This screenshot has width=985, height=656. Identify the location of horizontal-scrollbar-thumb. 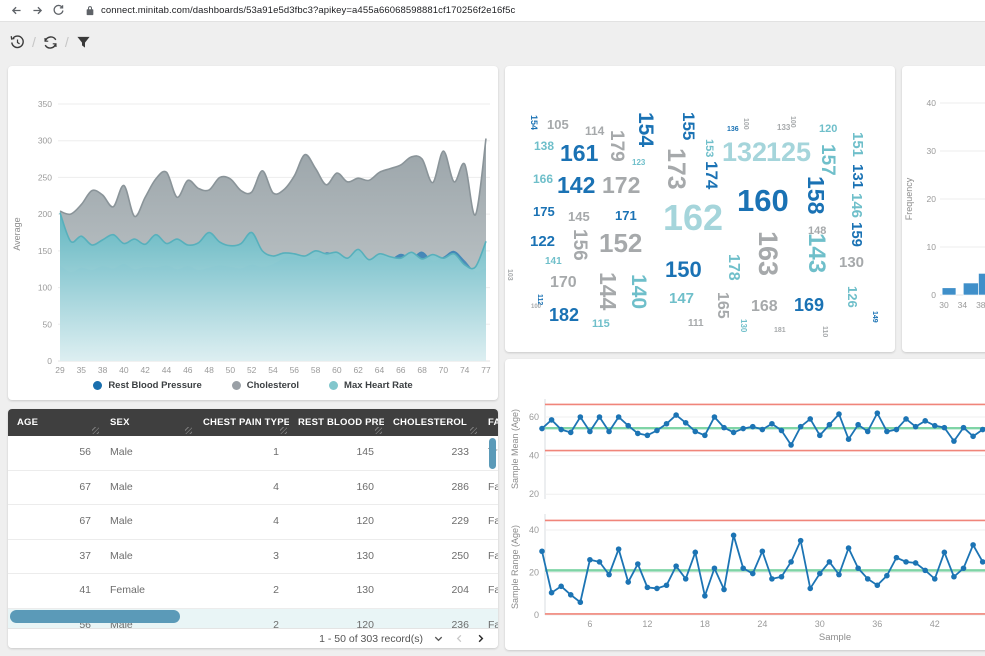
(95, 616).